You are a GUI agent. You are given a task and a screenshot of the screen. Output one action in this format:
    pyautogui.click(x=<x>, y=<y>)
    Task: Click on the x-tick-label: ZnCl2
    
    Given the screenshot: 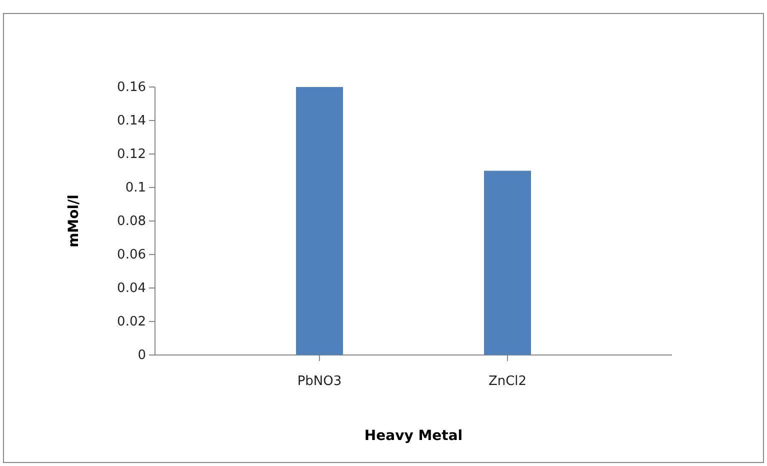 What is the action you would take?
    pyautogui.click(x=507, y=381)
    